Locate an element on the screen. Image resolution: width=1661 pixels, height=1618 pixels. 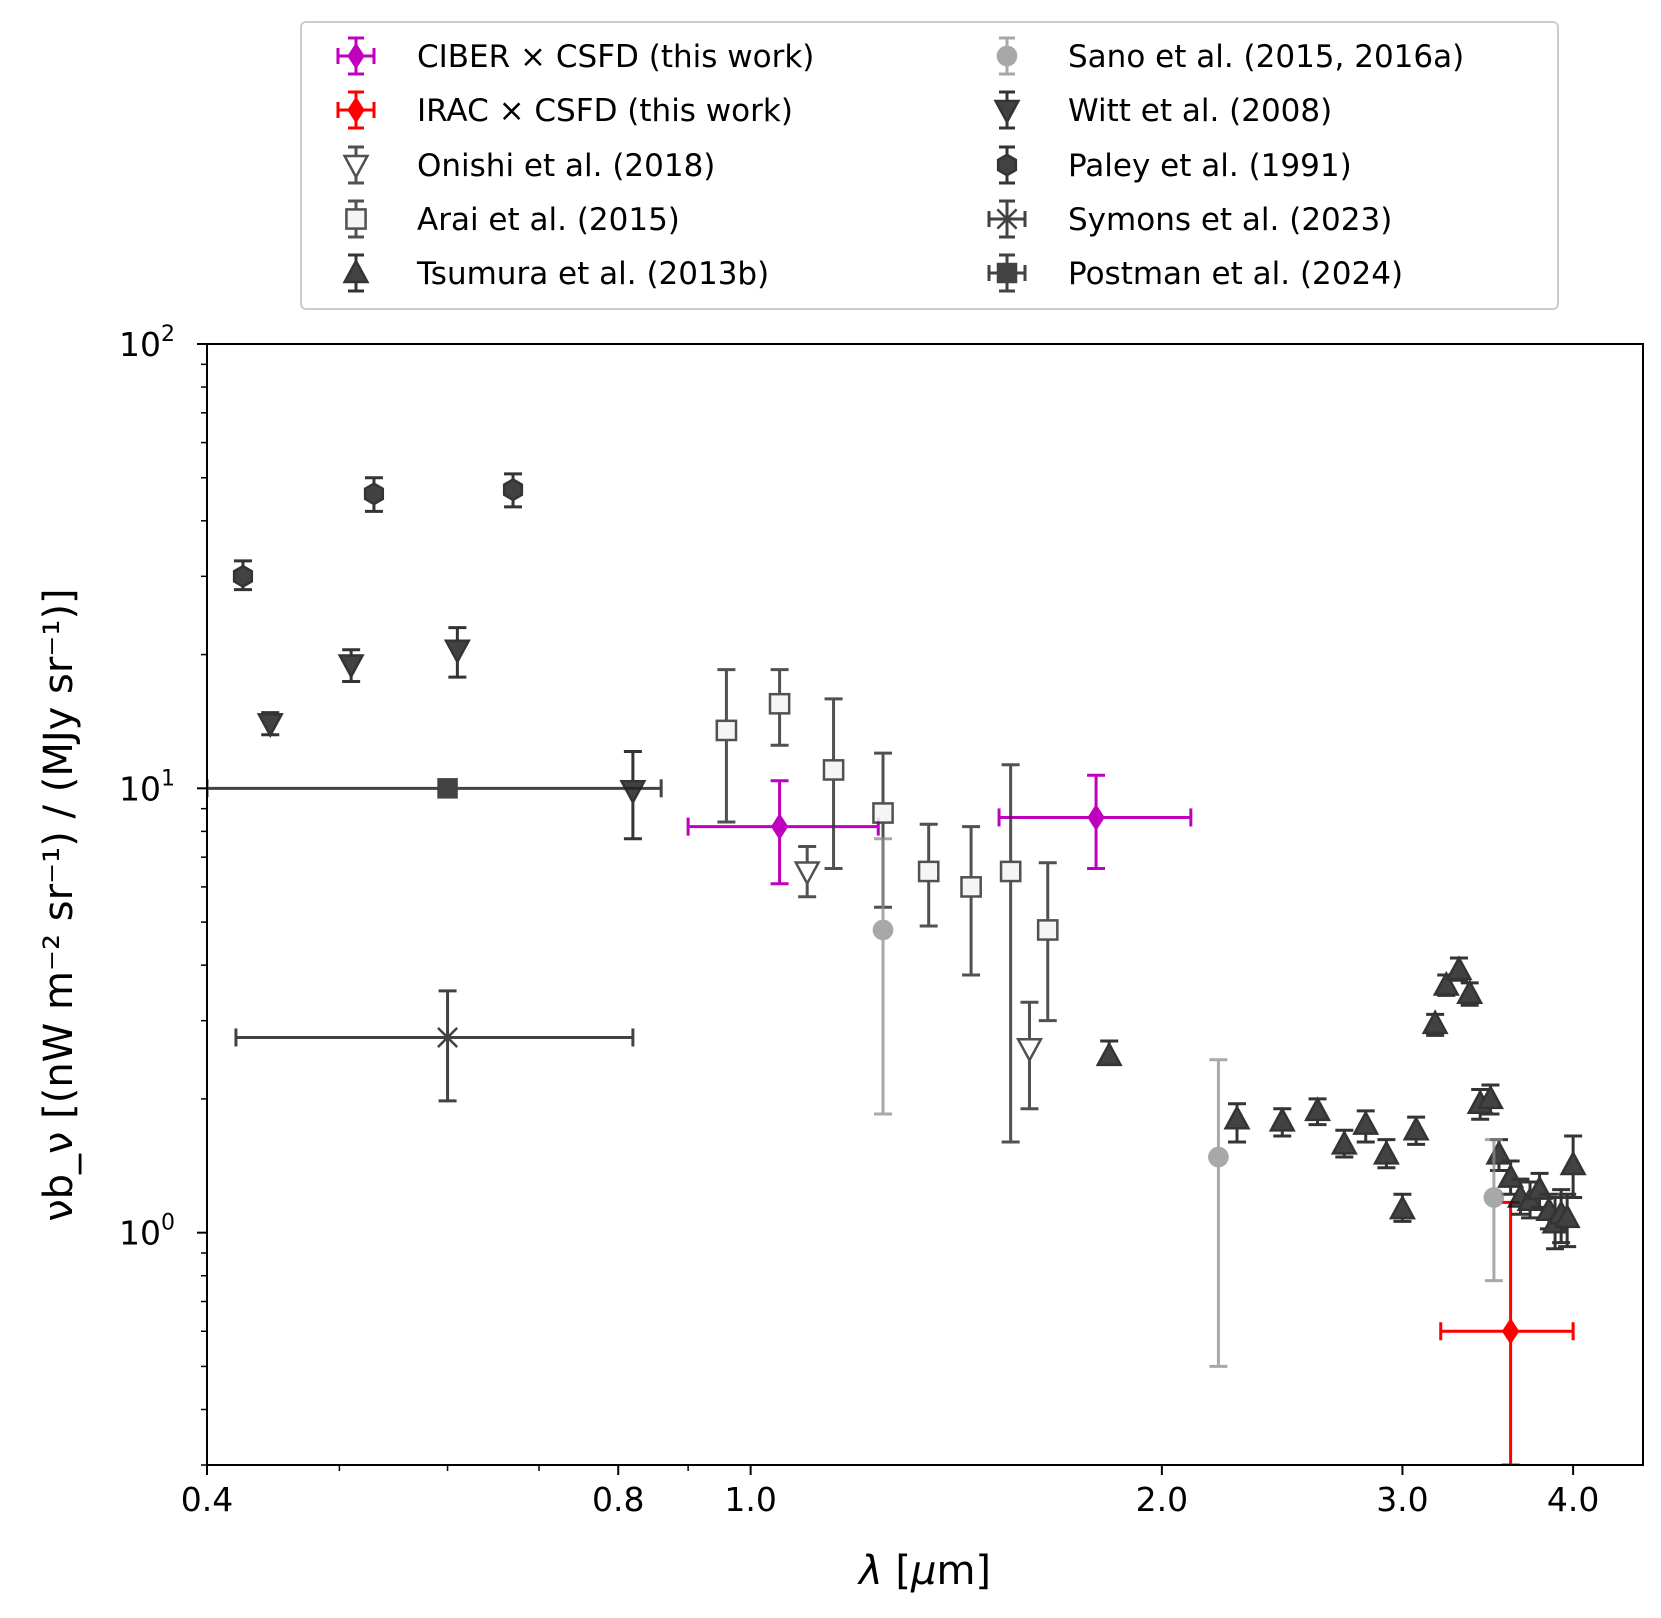
y-tick-label-0: 10⁰ is located at coordinates (147, 1232).